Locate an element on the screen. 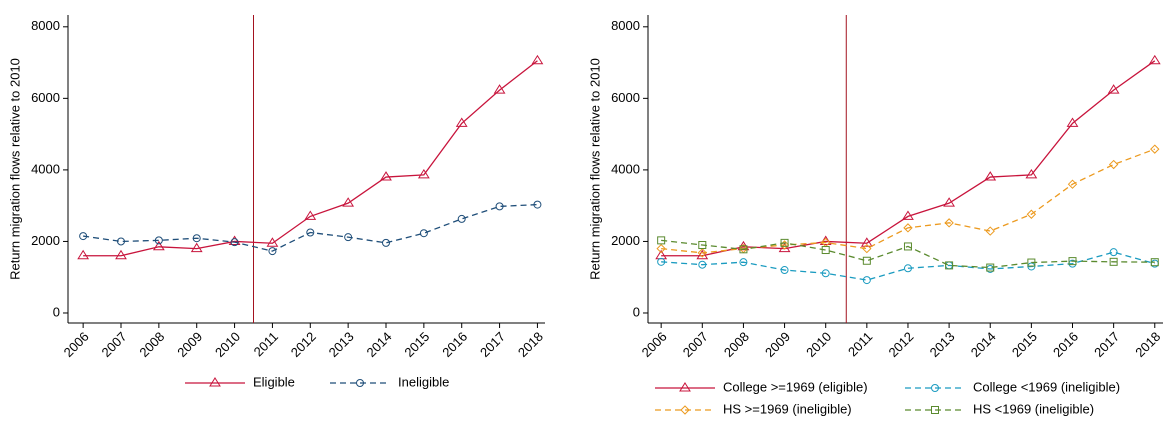  series-line is located at coordinates (908, 201).